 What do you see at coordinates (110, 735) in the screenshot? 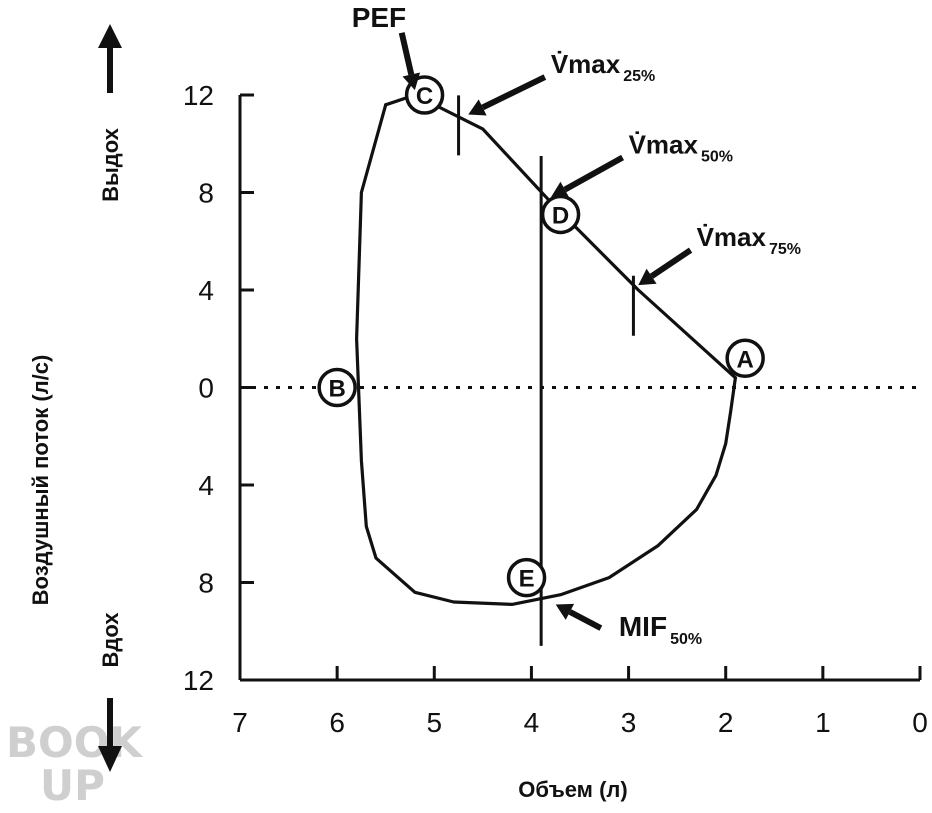
I see `arrow-down-icon` at bounding box center [110, 735].